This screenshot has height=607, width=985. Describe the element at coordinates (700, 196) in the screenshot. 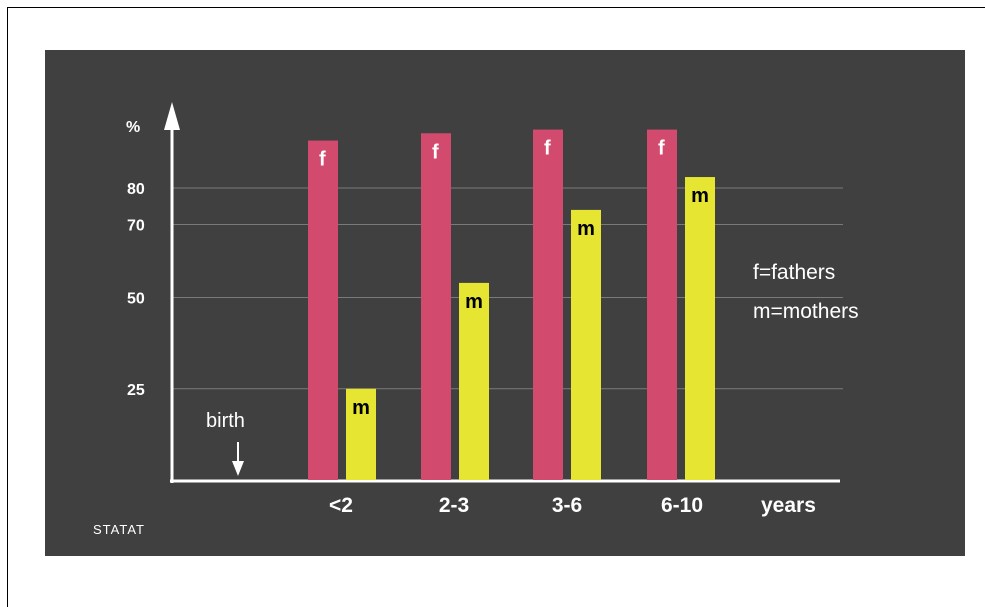

I see `bar-label-mothers-3: m` at that location.